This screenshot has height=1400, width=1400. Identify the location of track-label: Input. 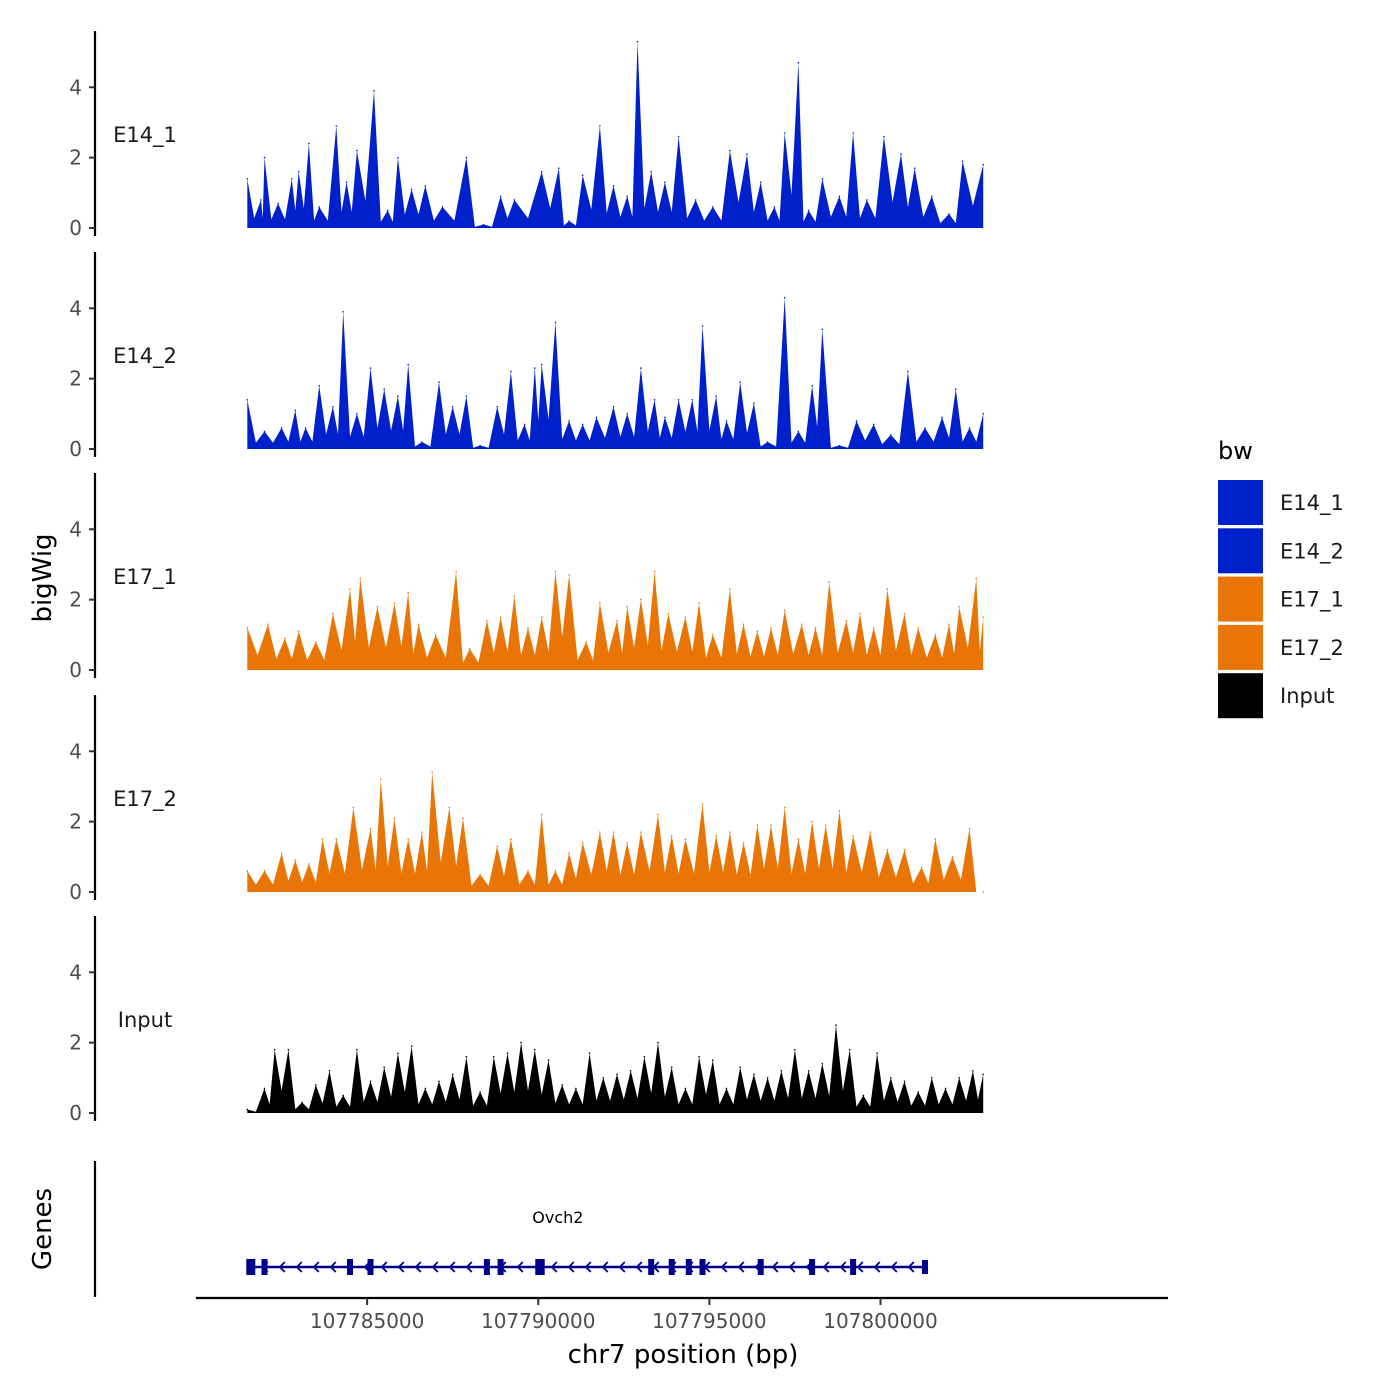
(145, 1020).